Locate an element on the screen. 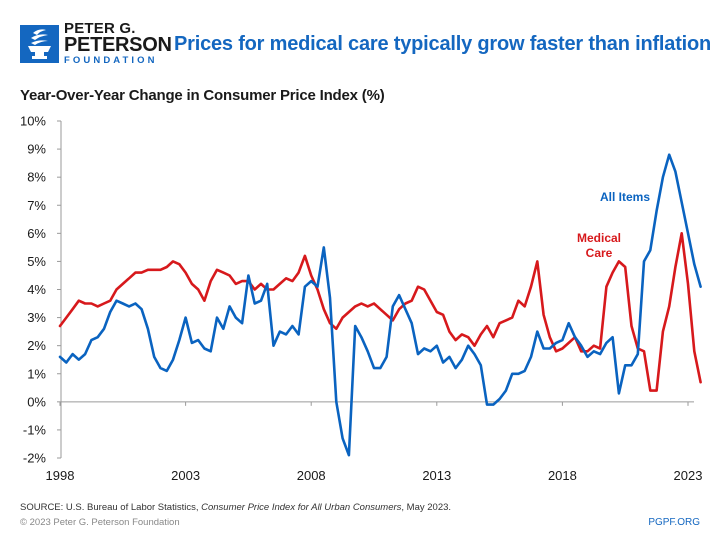 Image resolution: width=720 pixels, height=540 pixels. series-label-line: All Items is located at coordinates (625, 197).